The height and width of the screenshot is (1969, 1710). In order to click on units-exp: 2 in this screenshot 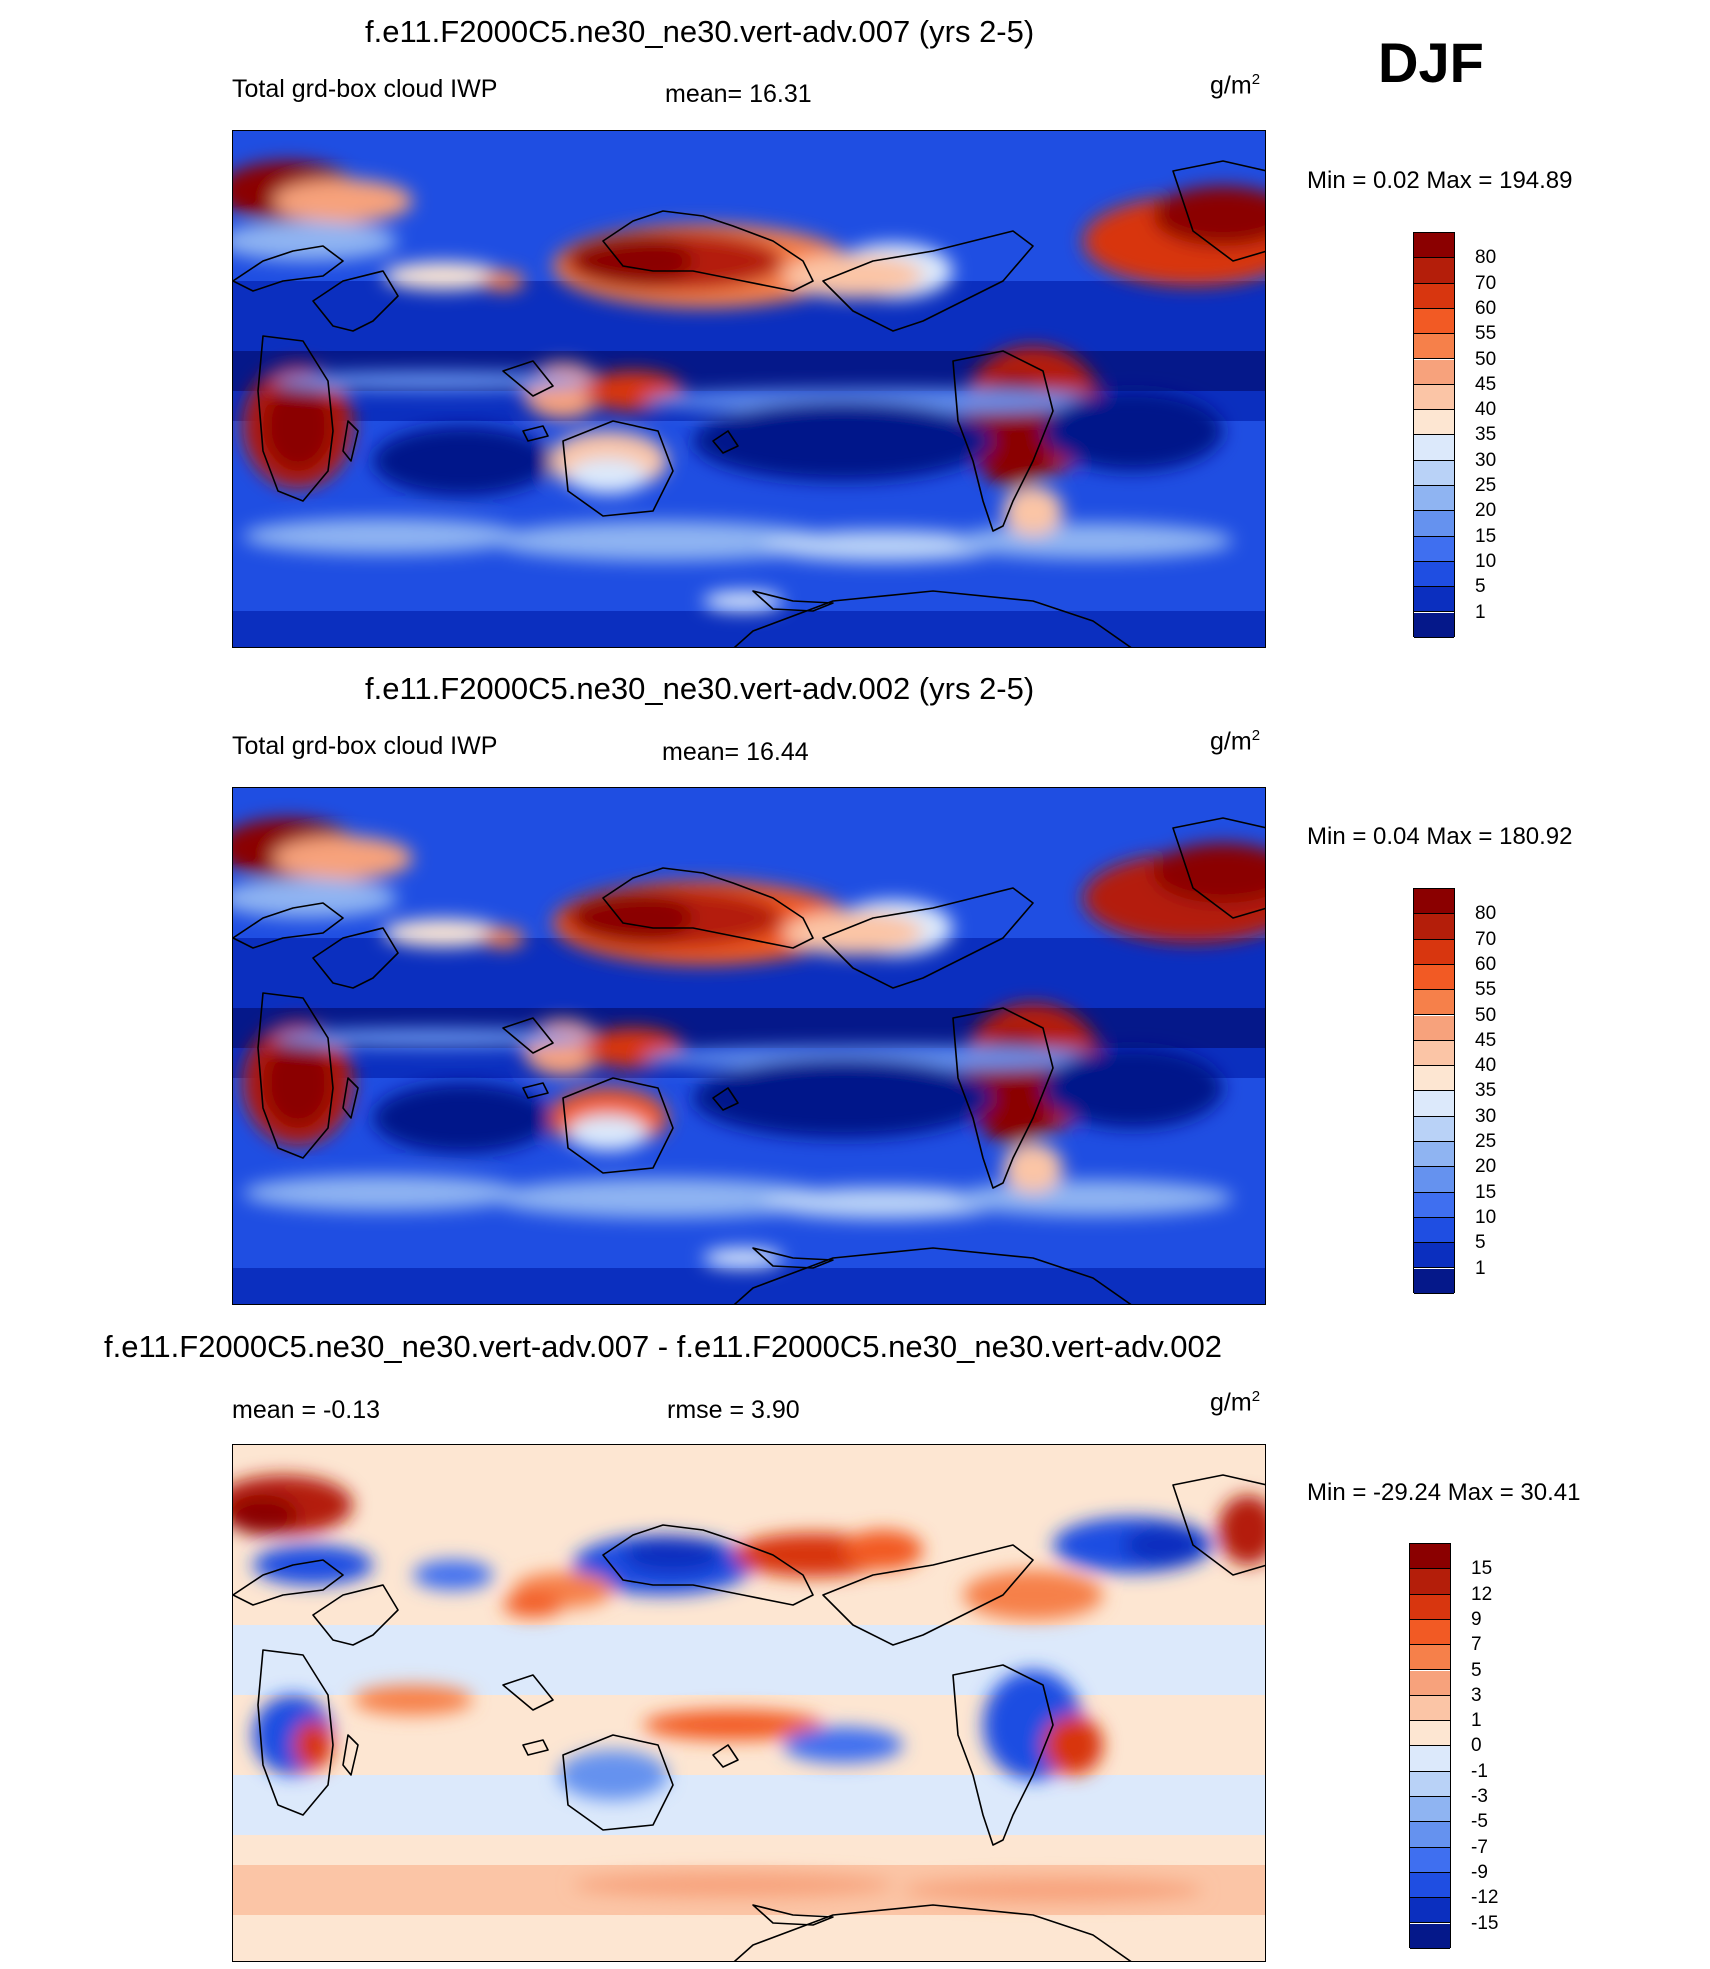, I will do `click(1256, 79)`.